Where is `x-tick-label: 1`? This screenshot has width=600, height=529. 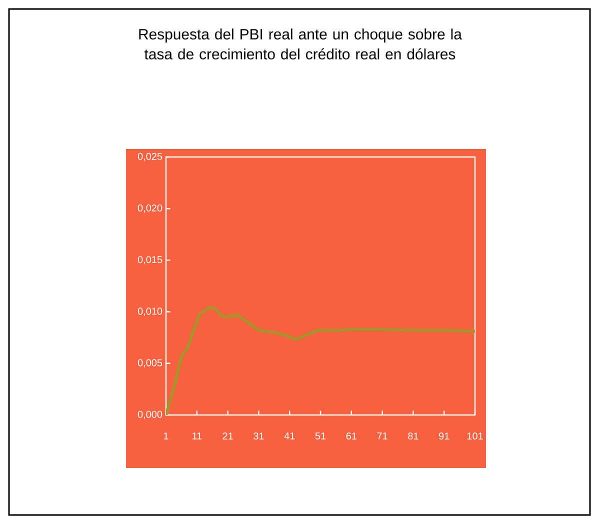 x-tick-label: 1 is located at coordinates (166, 436).